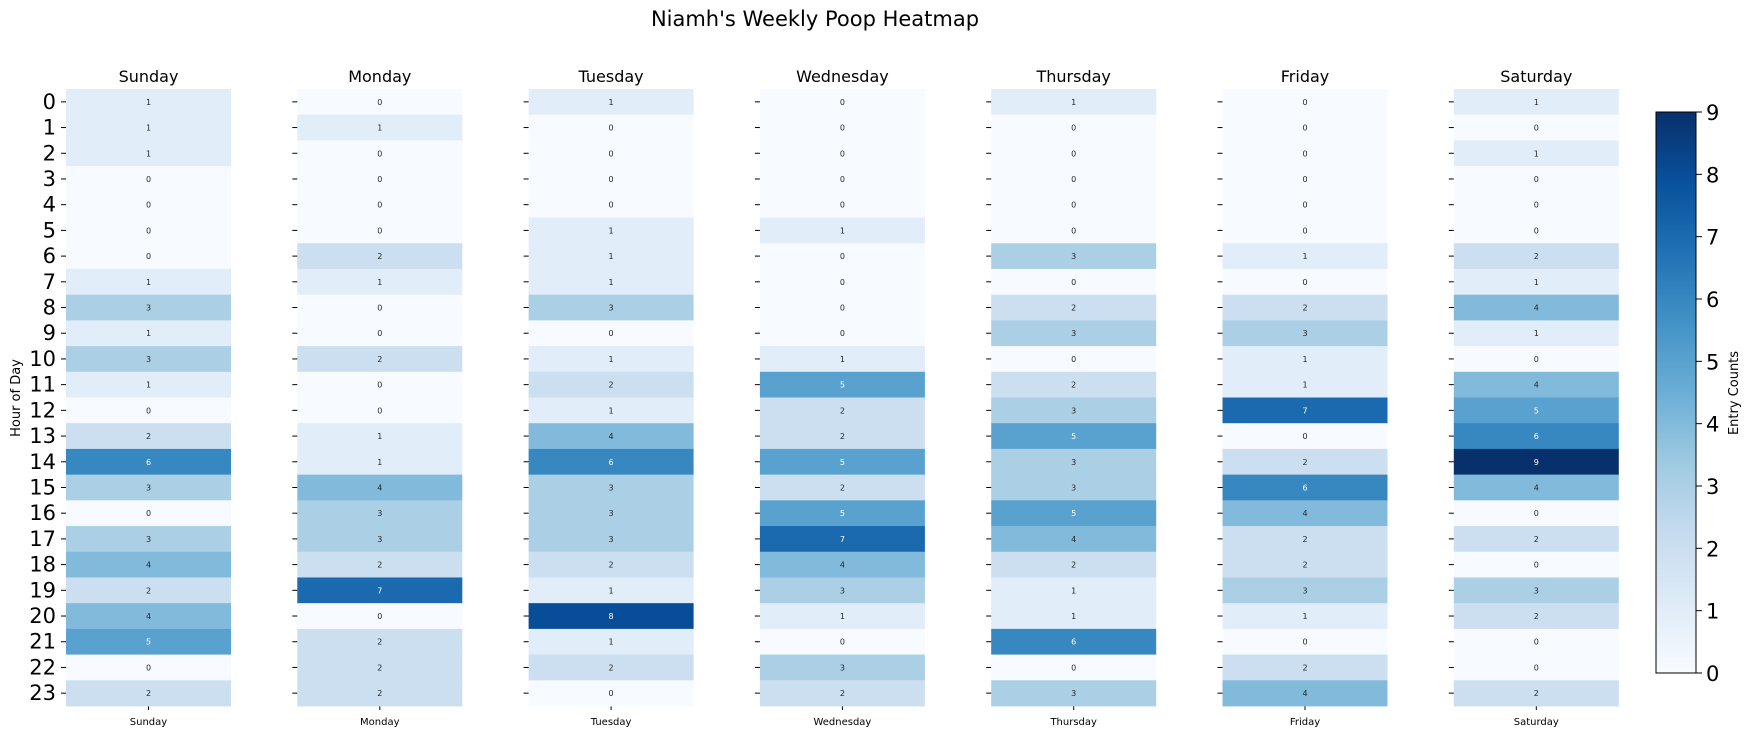 The width and height of the screenshot is (1748, 740). What do you see at coordinates (42, 539) in the screenshot?
I see `hour-tick-label: 17` at bounding box center [42, 539].